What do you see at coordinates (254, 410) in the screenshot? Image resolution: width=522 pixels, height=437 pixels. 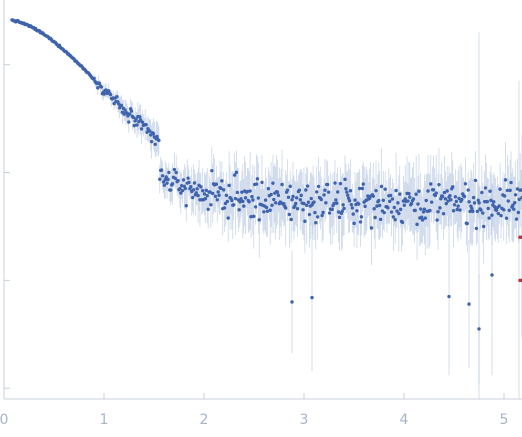 I see `x-axis-ticks: 0 1 2 3 4 5` at bounding box center [254, 410].